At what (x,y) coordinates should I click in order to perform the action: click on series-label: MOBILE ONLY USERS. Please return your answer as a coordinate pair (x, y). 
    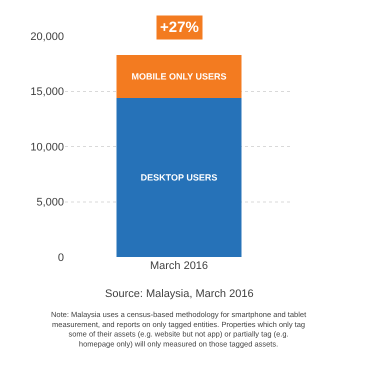
    Looking at the image, I should click on (179, 76).